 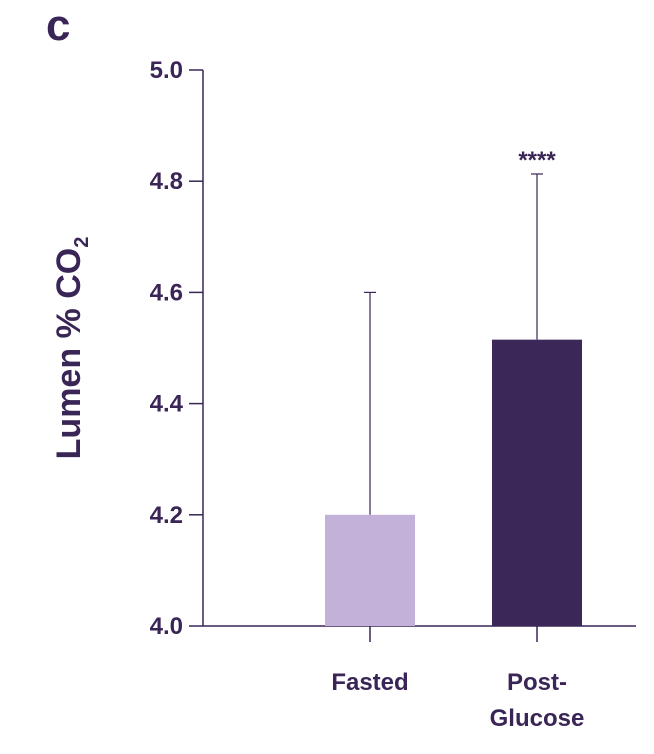 What do you see at coordinates (453, 344) in the screenshot?
I see `error-bars` at bounding box center [453, 344].